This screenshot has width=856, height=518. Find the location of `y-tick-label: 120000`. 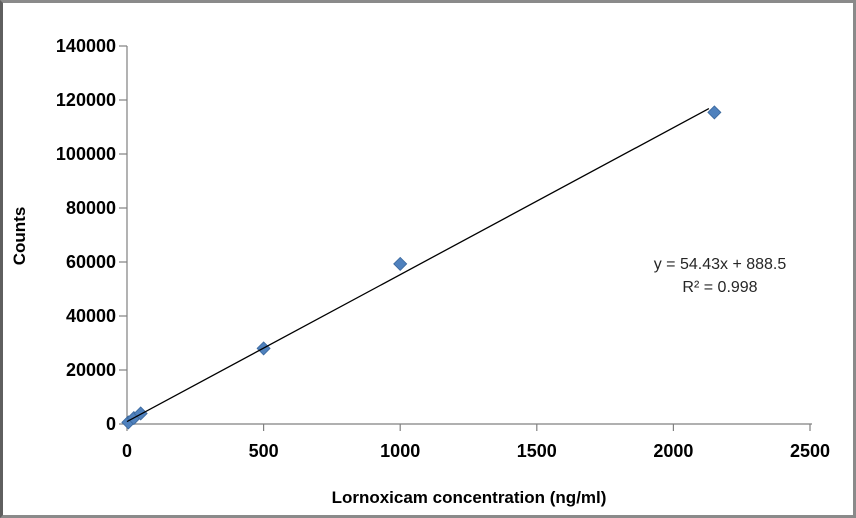

y-tick-label: 120000 is located at coordinates (86, 100).